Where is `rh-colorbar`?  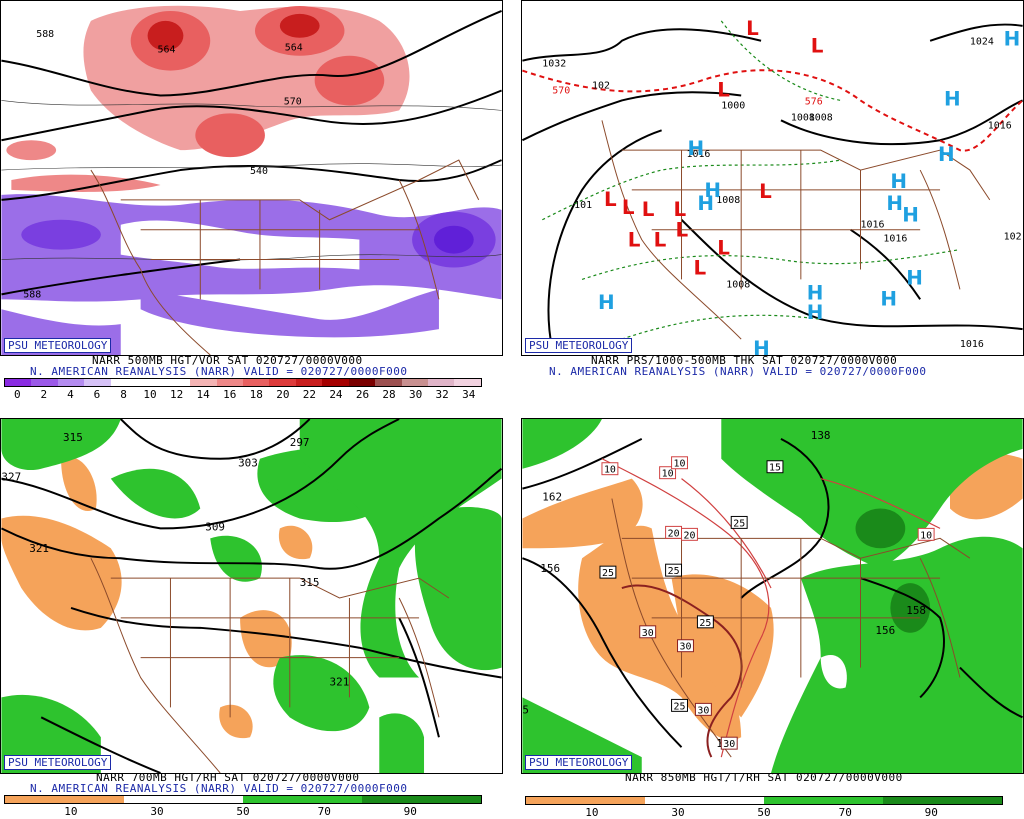 rh-colorbar is located at coordinates (764, 800).